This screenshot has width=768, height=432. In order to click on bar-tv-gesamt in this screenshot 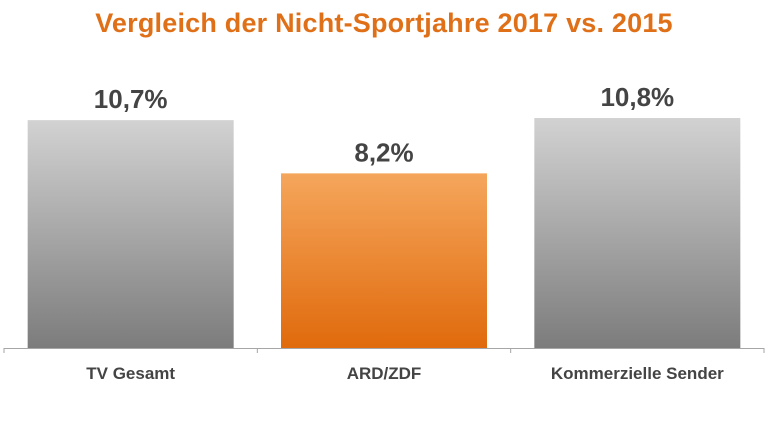, I will do `click(130, 234)`.